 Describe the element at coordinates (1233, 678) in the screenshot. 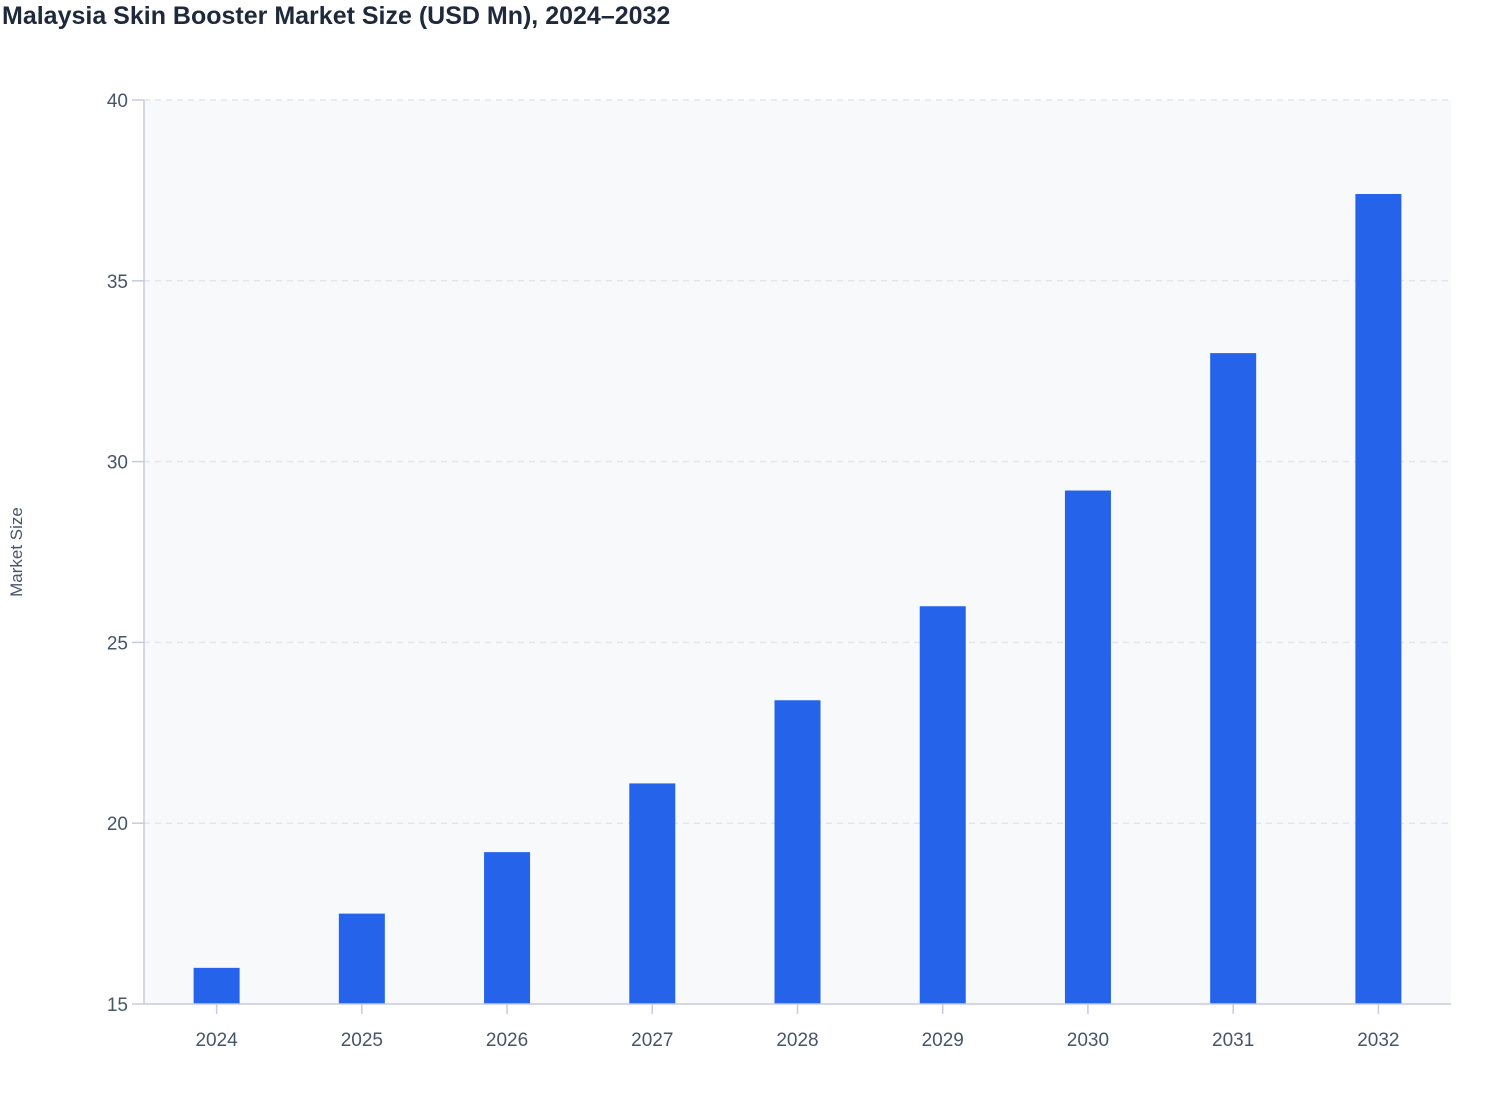

I see `bar-2031` at that location.